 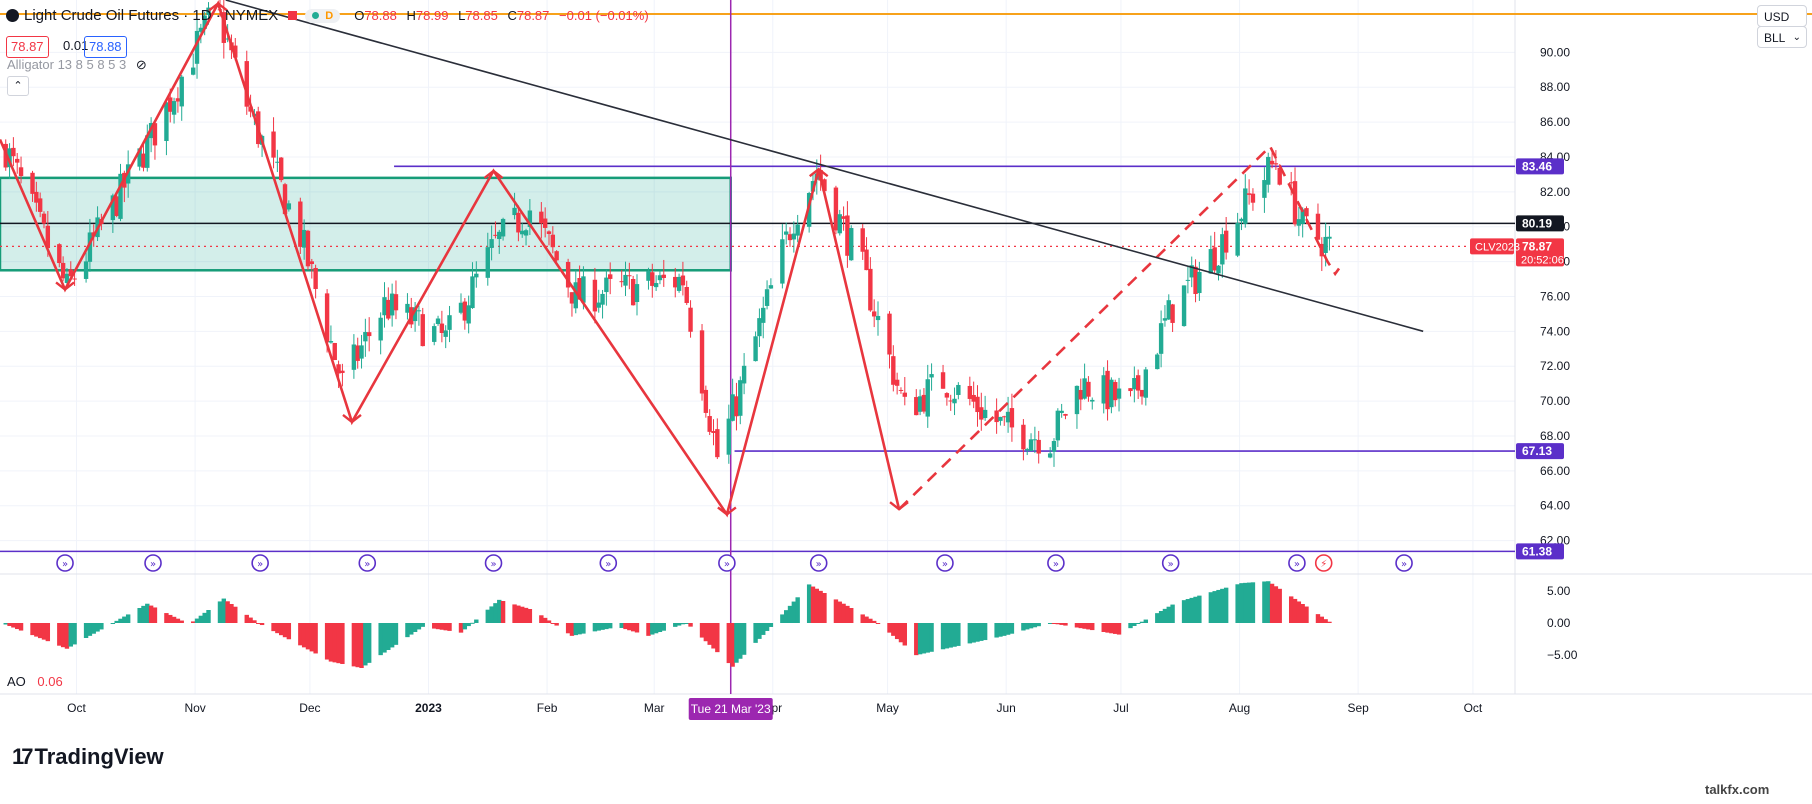 I want to click on symbol-label: CLV2023, so click(x=1497, y=247).